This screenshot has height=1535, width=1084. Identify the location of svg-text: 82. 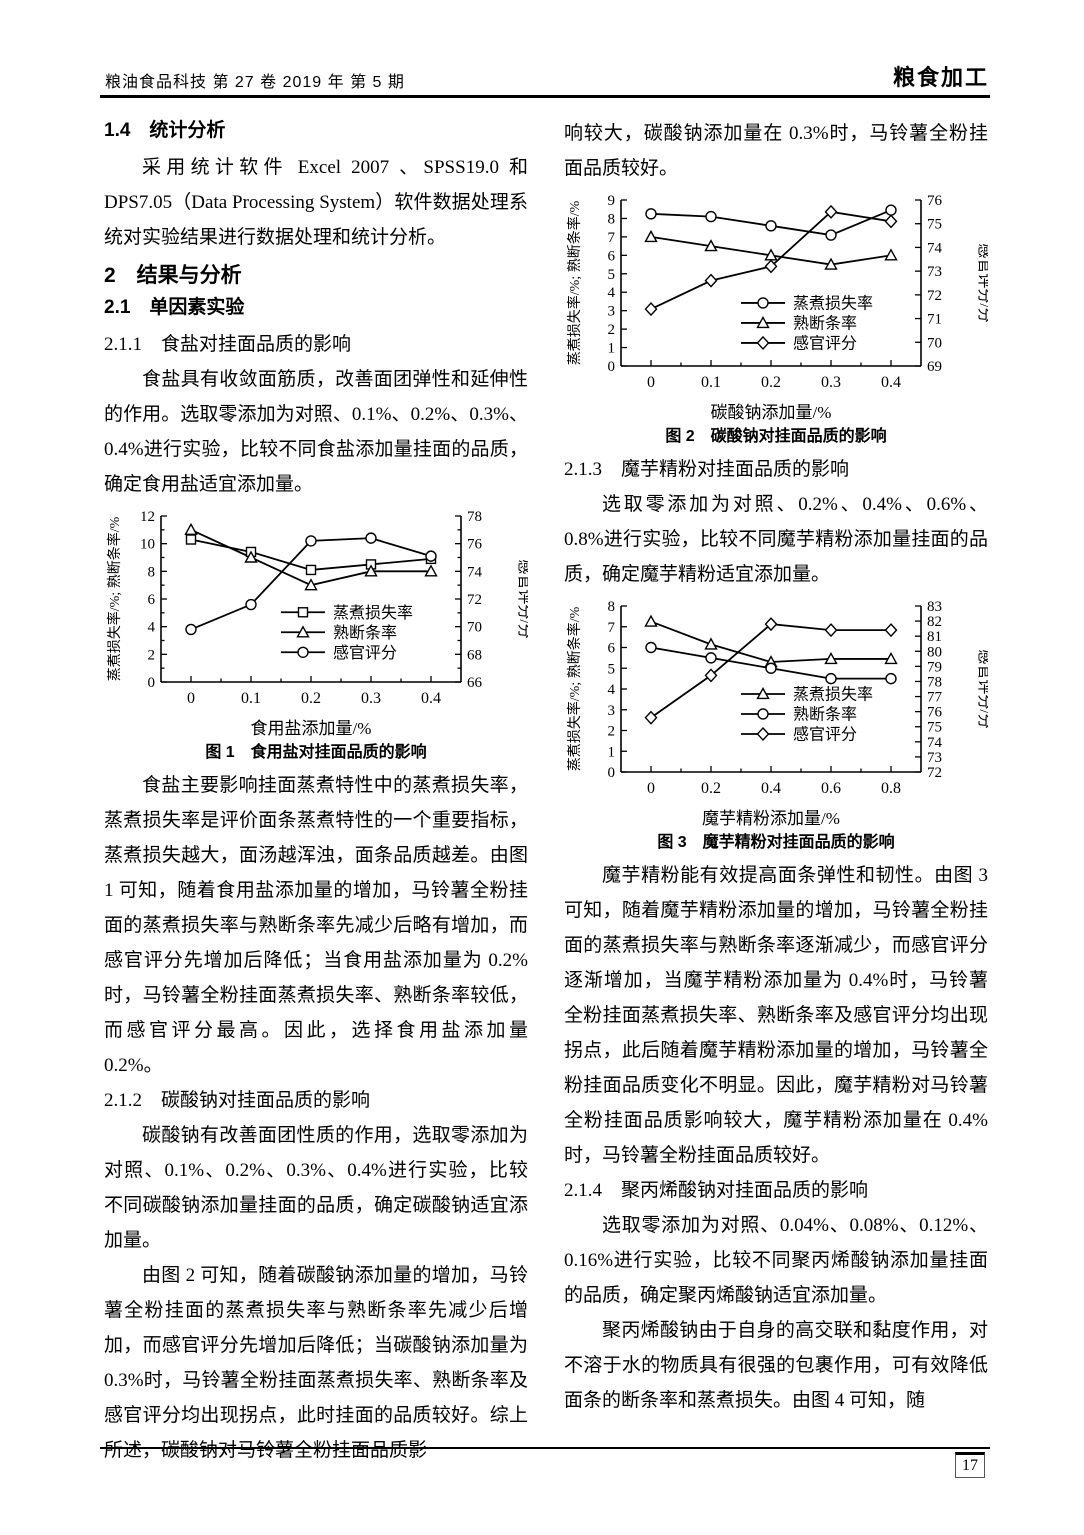
(934, 622).